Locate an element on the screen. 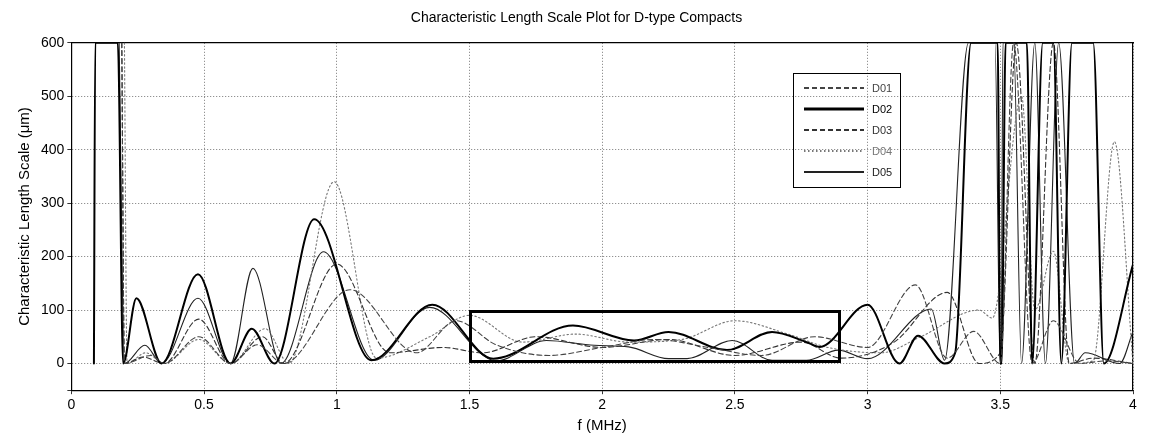  x-tick-label: 0.5 is located at coordinates (204, 404).